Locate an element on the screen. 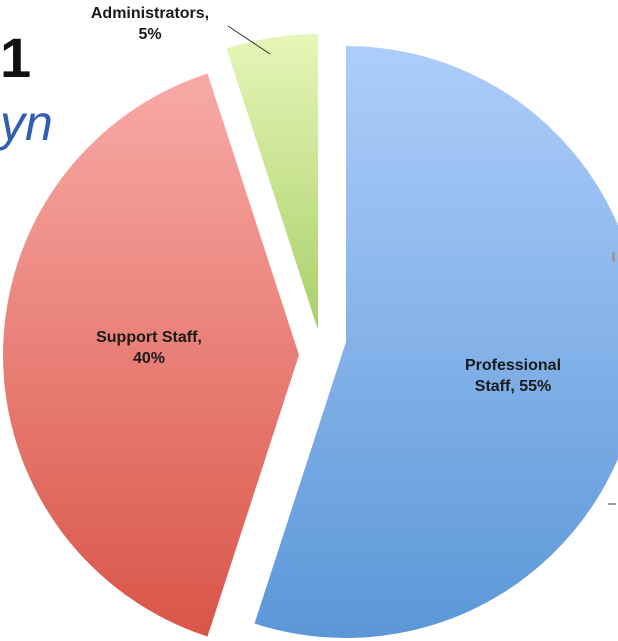 This screenshot has width=618, height=641. pie-slice-administrators is located at coordinates (272, 182).